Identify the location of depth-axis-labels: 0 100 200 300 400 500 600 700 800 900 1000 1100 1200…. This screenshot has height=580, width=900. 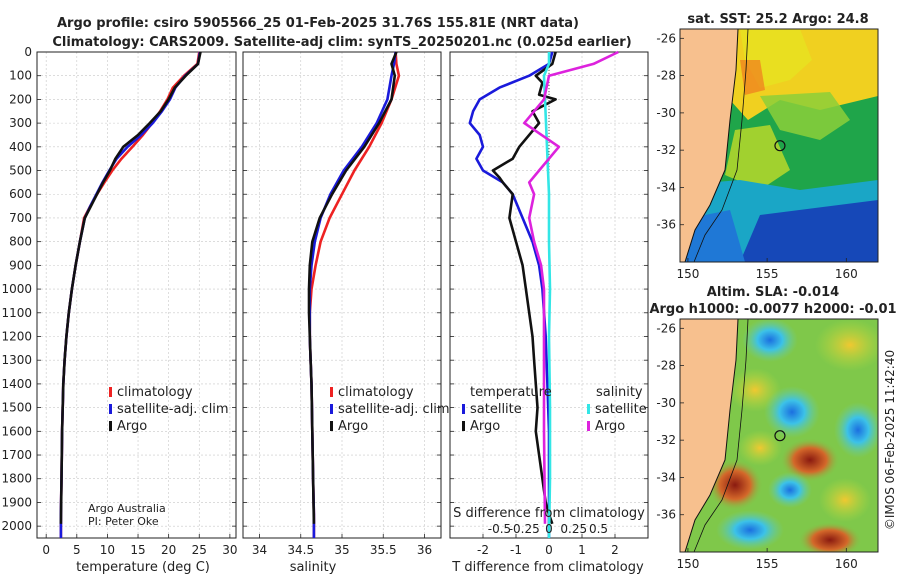
(16, 289).